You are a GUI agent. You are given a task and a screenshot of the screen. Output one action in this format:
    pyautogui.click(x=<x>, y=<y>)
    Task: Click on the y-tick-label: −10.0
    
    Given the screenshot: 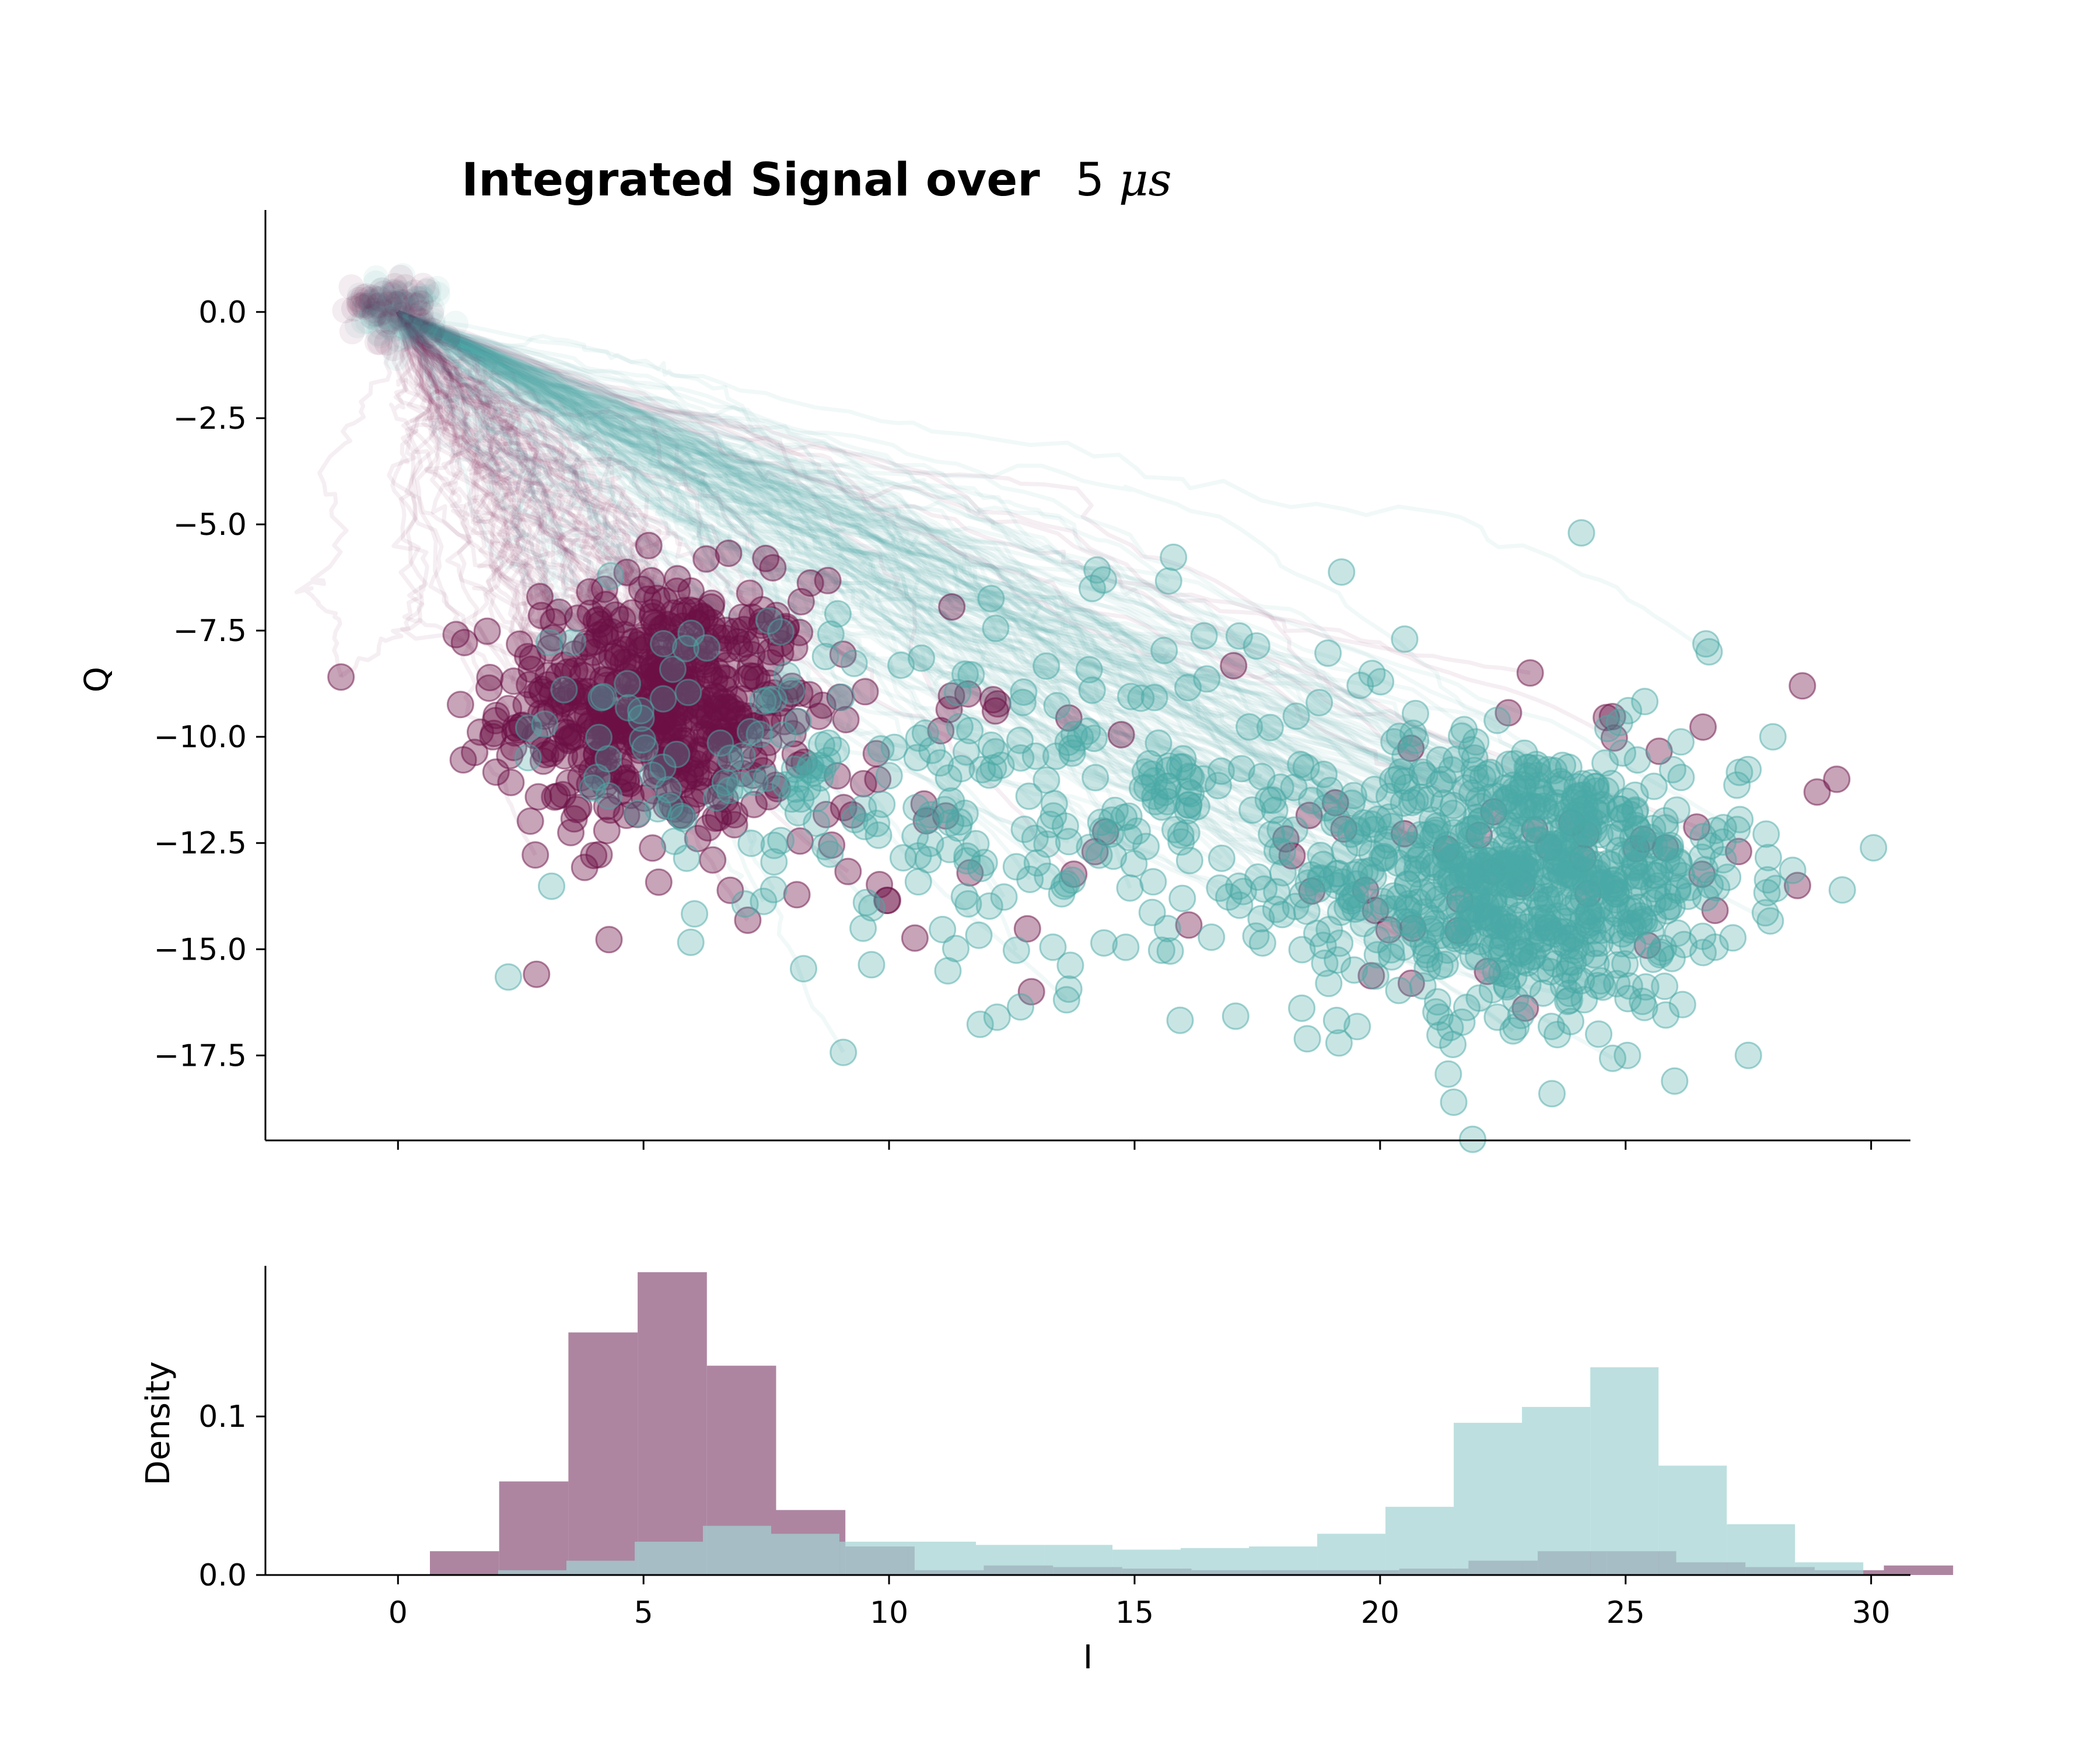 What is the action you would take?
    pyautogui.click(x=201, y=737)
    